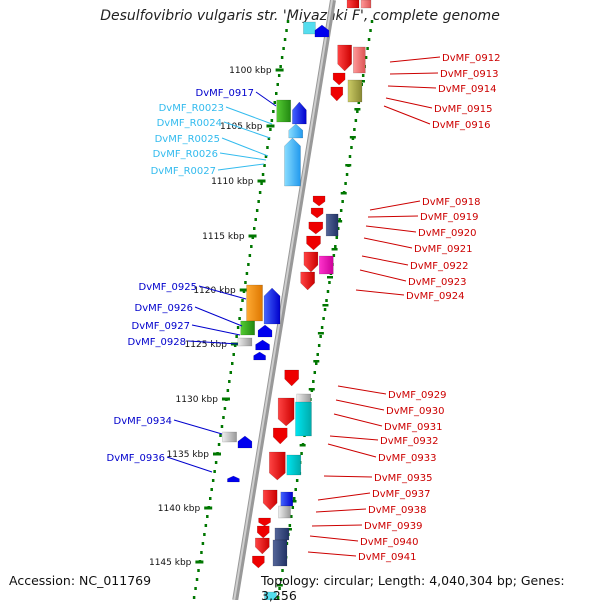  Describe the element at coordinates (179, 509) in the screenshot. I see `ruler-label: 1140 kbp` at that location.